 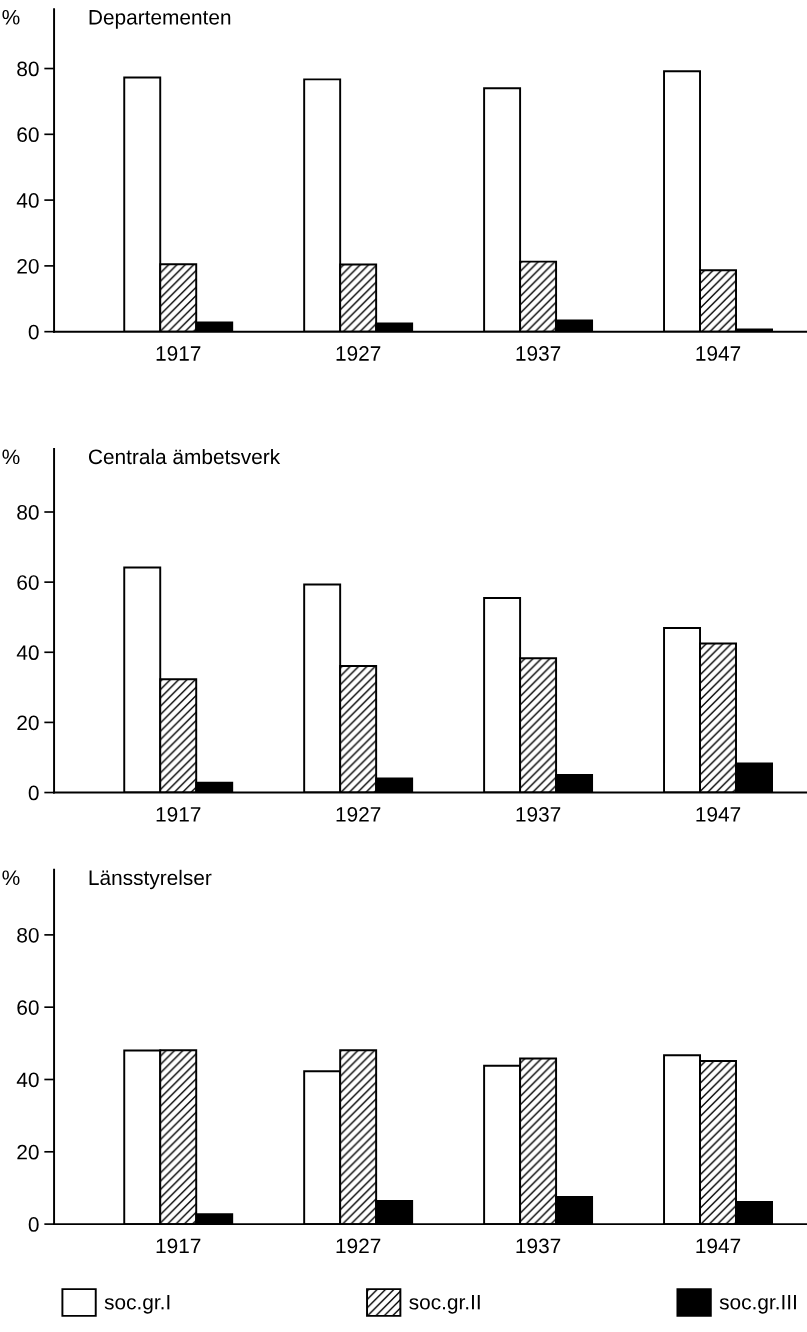 What do you see at coordinates (444, 1304) in the screenshot?
I see `legend-label: soc.gr.II` at bounding box center [444, 1304].